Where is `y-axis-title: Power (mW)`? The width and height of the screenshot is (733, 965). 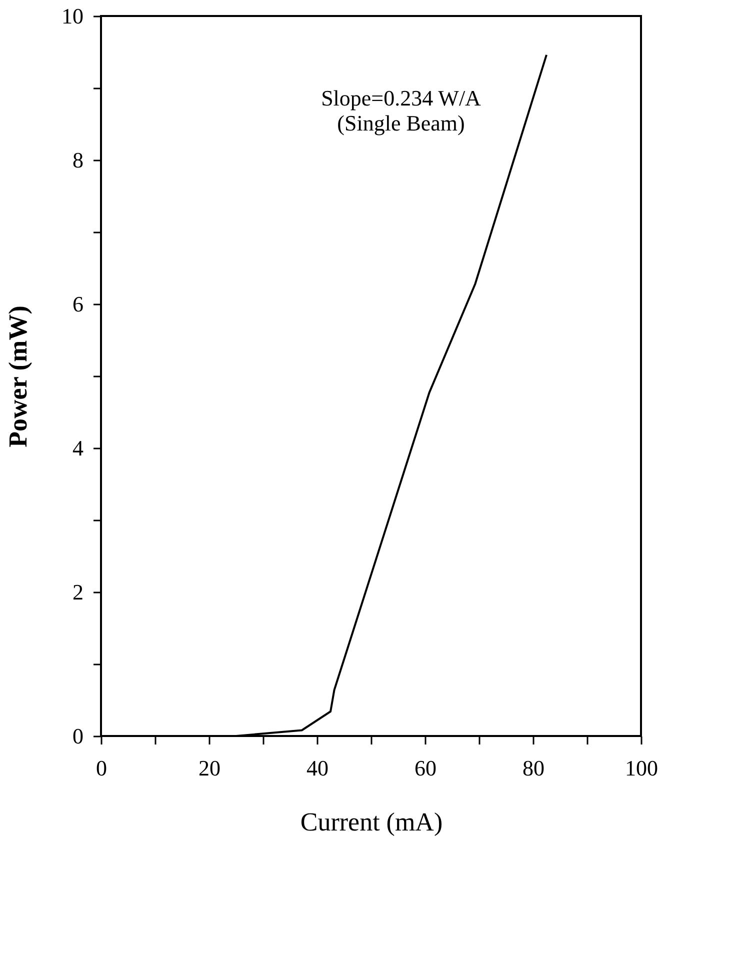
y-axis-title: Power (mW) is located at coordinates (18, 377).